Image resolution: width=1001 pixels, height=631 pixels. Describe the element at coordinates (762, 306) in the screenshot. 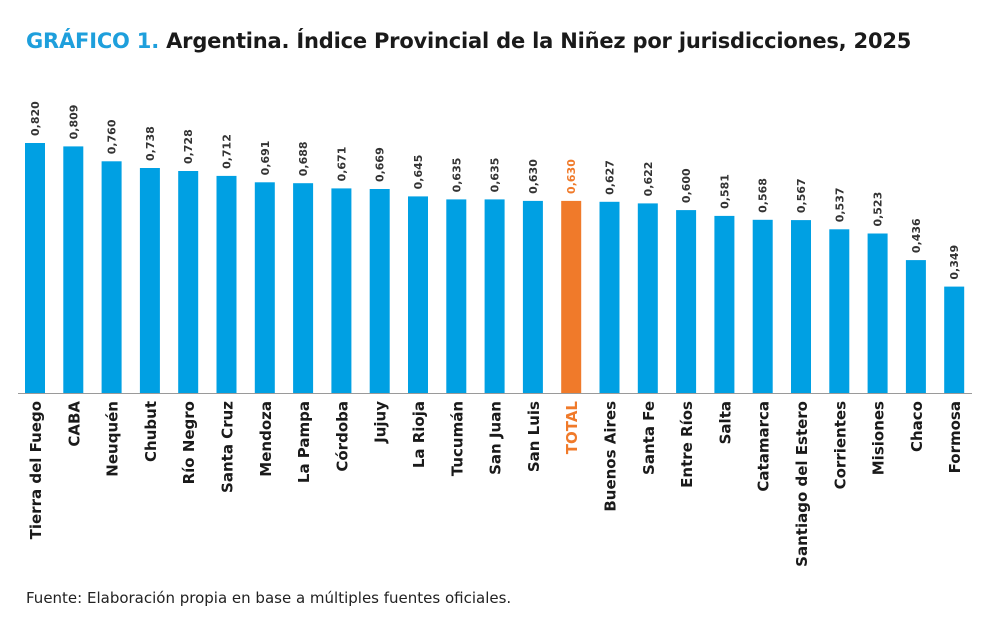

I see `bar-catamarca` at that location.